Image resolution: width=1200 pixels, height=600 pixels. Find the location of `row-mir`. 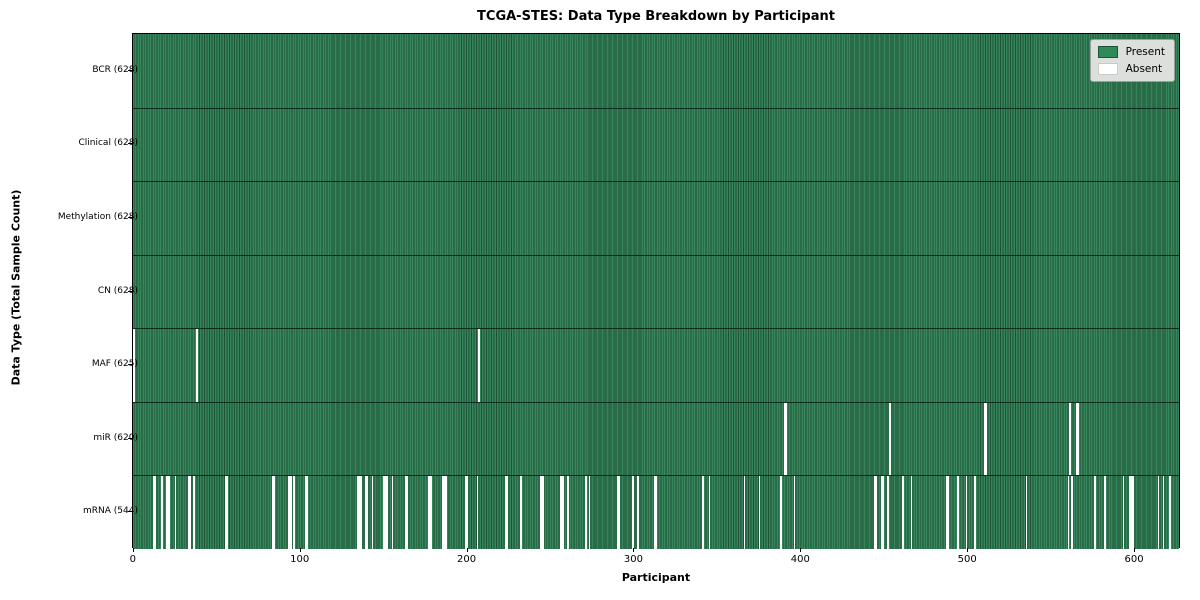

row-mir is located at coordinates (656, 438).